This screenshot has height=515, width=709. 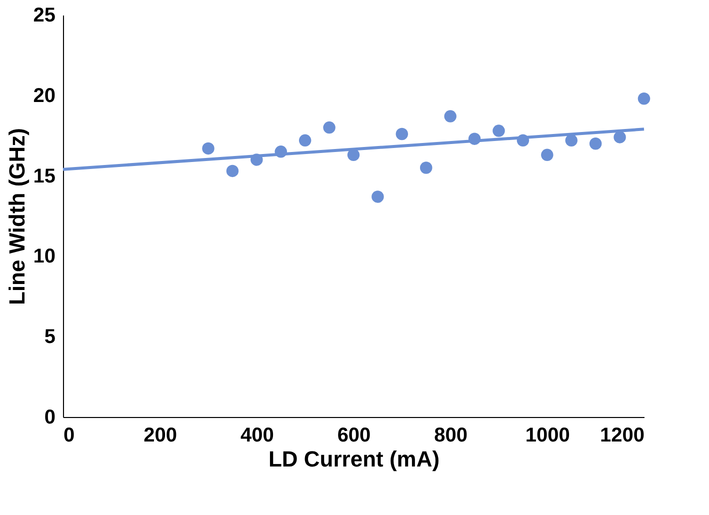 I want to click on x-tick-label: 1200, so click(x=622, y=435).